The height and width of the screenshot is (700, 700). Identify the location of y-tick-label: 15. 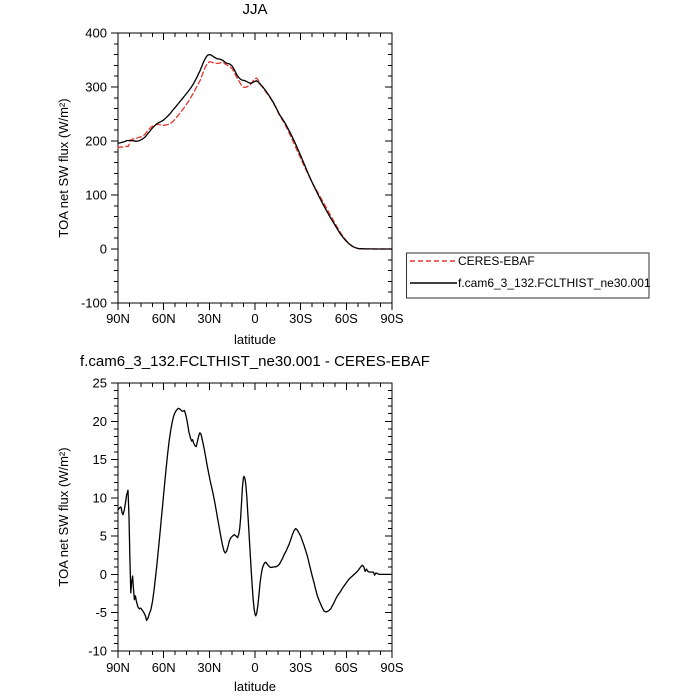
(100, 459).